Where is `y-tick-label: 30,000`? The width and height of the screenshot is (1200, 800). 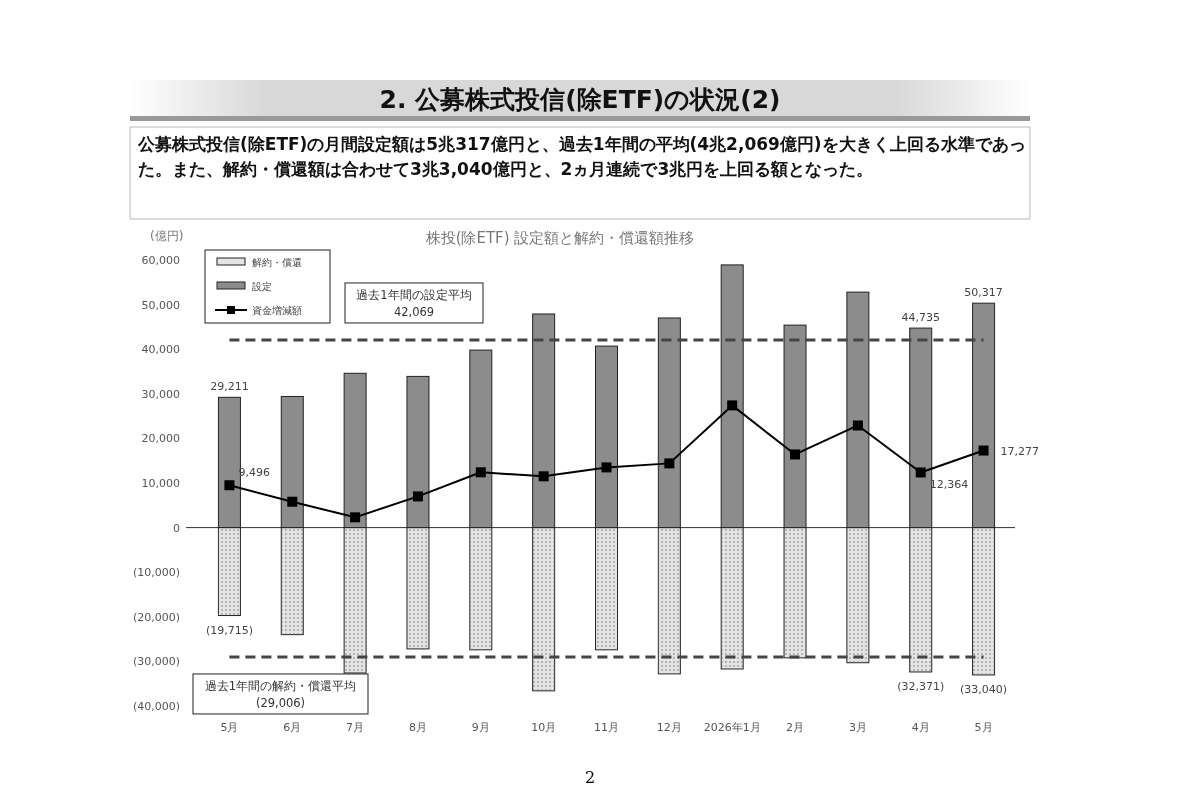
y-tick-label: 30,000 is located at coordinates (160, 394).